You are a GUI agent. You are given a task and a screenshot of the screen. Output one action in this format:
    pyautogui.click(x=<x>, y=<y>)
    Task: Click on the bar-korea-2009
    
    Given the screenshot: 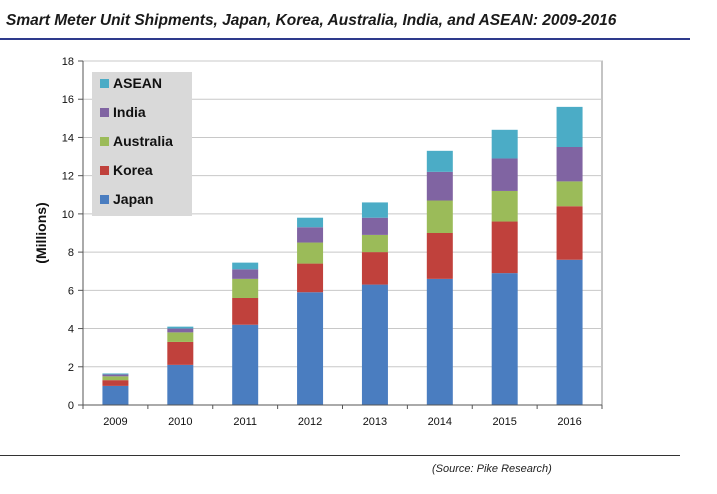 What is the action you would take?
    pyautogui.click(x=115, y=383)
    